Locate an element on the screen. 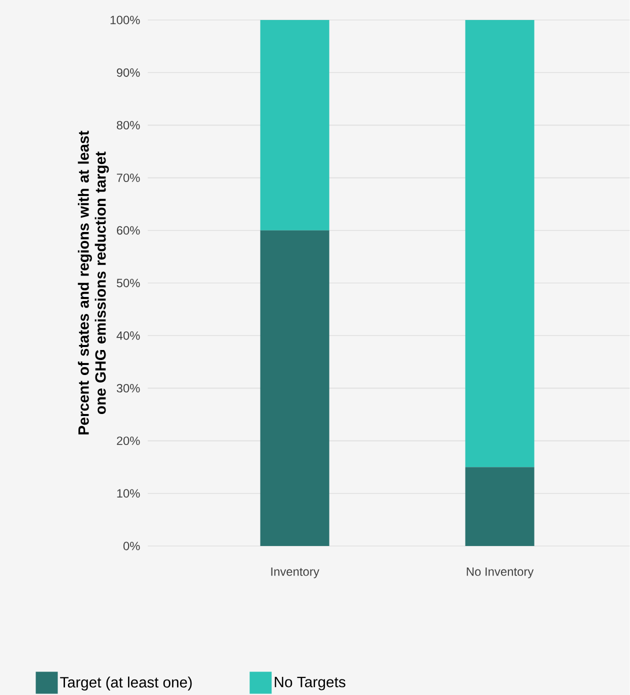 The width and height of the screenshot is (630, 695). y-tick-label: 100% is located at coordinates (125, 20).